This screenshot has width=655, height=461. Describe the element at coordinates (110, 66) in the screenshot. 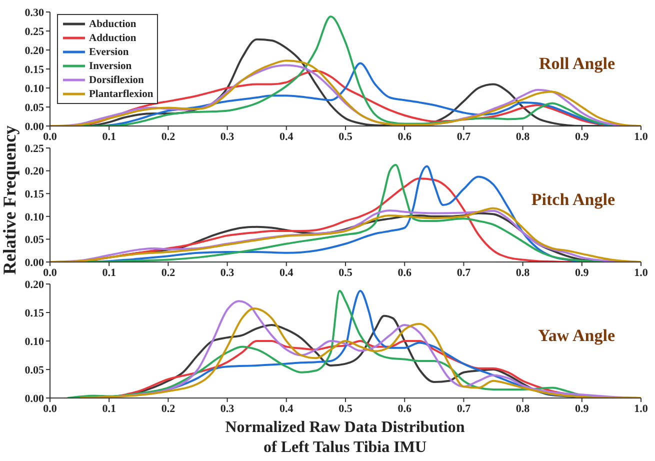

I see `legend-label: Inversion` at that location.